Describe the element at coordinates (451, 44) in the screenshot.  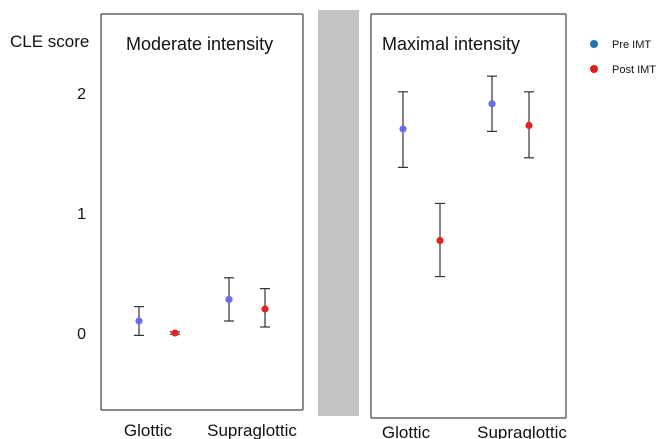
I see `panel-maximal-title: Maximal intensity` at that location.